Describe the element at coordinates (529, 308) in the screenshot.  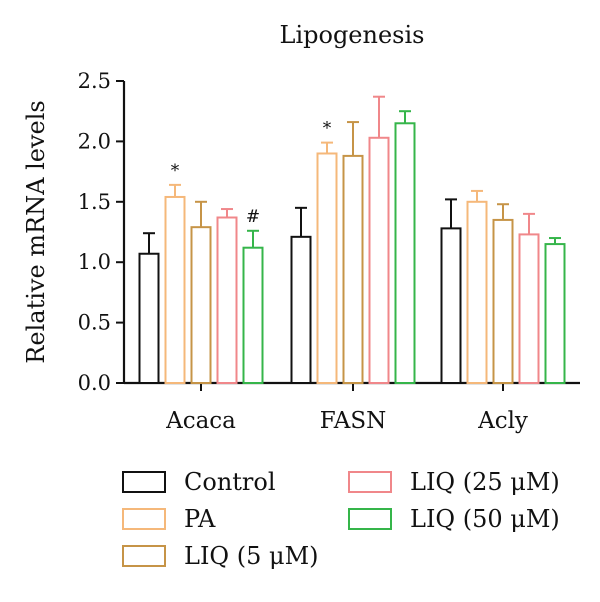
I see `bar-acly-liq-25-m` at that location.